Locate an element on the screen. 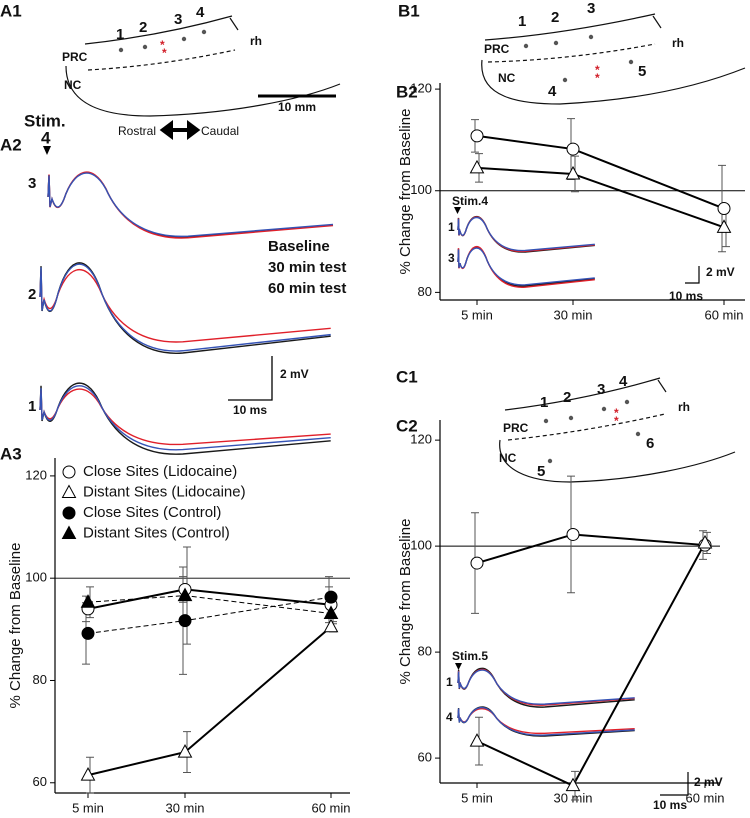 The height and width of the screenshot is (818, 750). nc-boundary is located at coordinates (617, 461).